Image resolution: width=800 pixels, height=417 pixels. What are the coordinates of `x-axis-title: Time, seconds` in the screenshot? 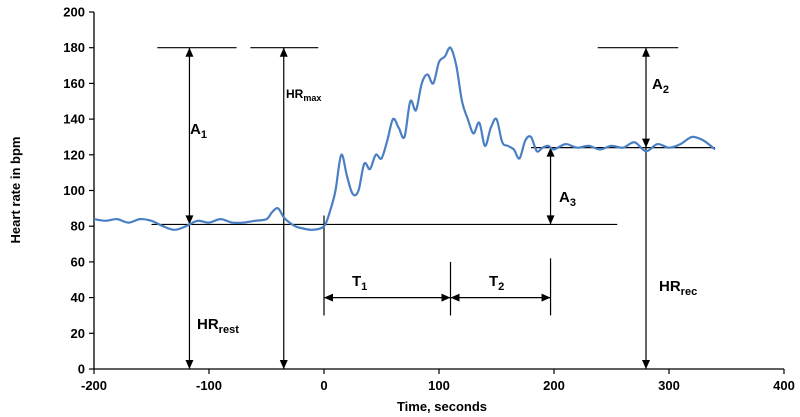 It's located at (442, 406).